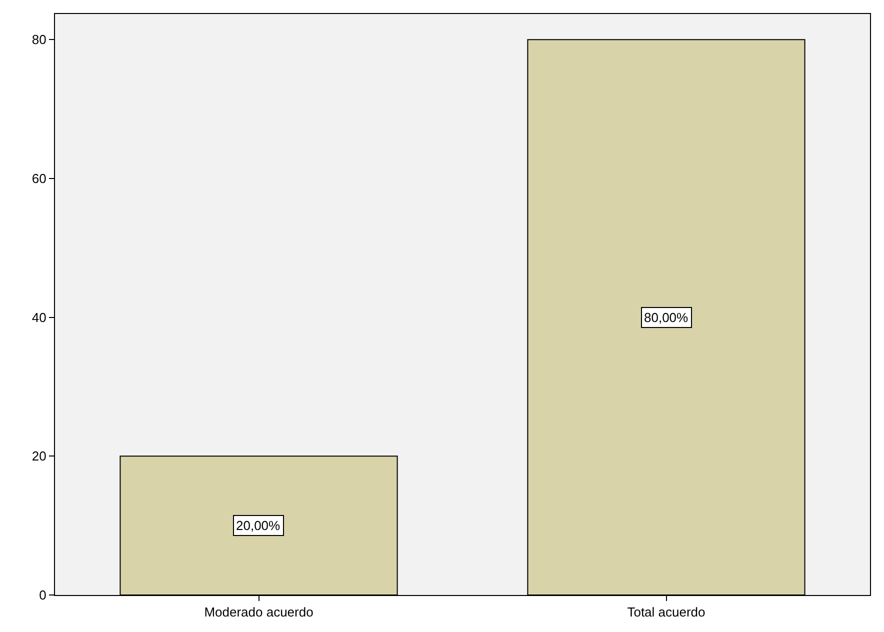 This screenshot has height=632, width=884. I want to click on x-tick-label: Total acuerdo, so click(666, 612).